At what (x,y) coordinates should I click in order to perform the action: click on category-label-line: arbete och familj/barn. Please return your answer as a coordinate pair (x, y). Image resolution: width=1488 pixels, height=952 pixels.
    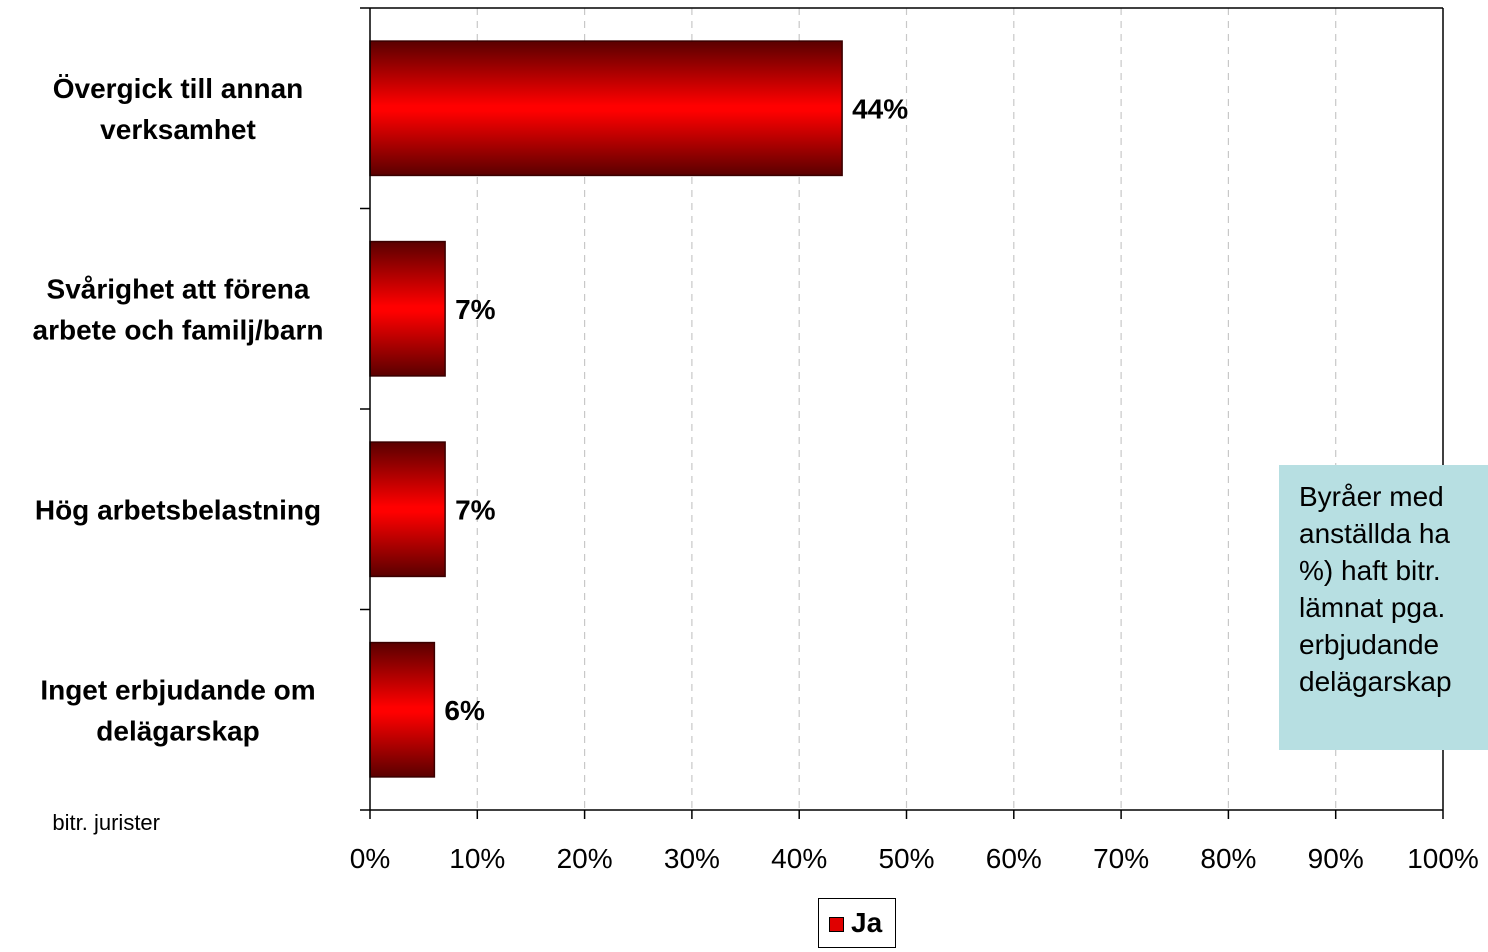
    Looking at the image, I should click on (178, 329).